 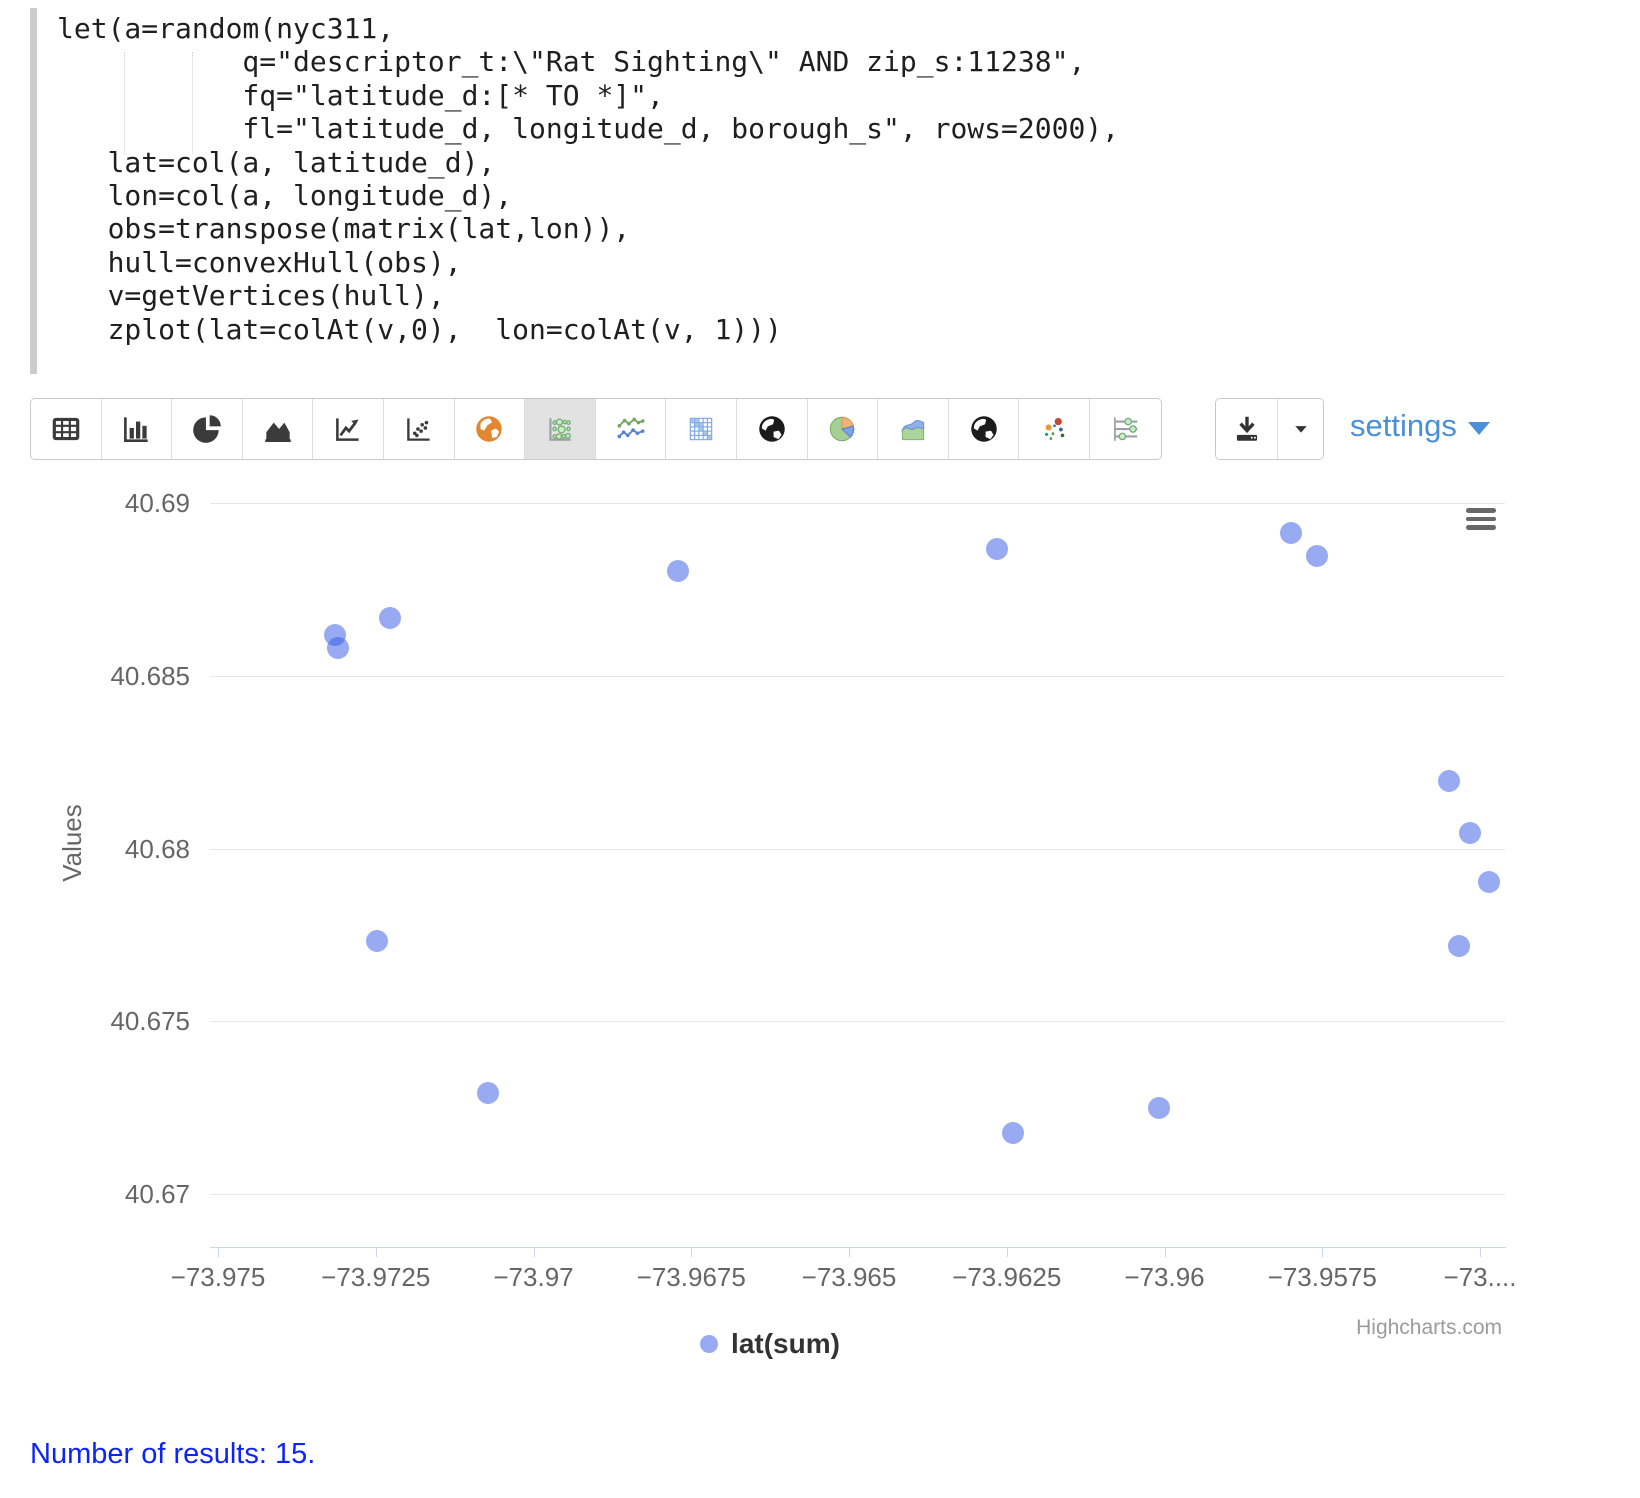 I want to click on y-axis-tick-label: 40.67, so click(x=157, y=1194).